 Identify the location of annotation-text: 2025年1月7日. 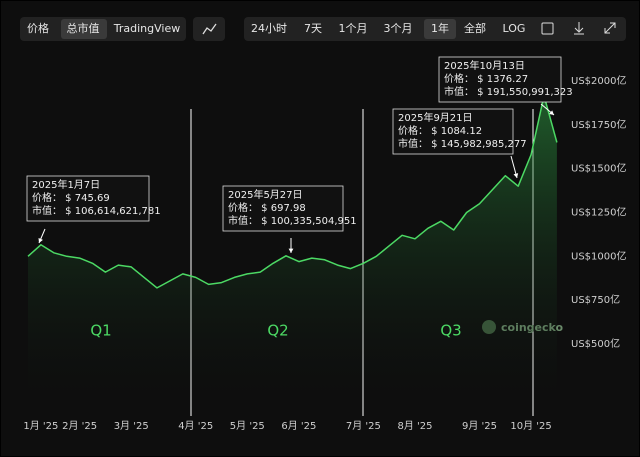
(66, 184).